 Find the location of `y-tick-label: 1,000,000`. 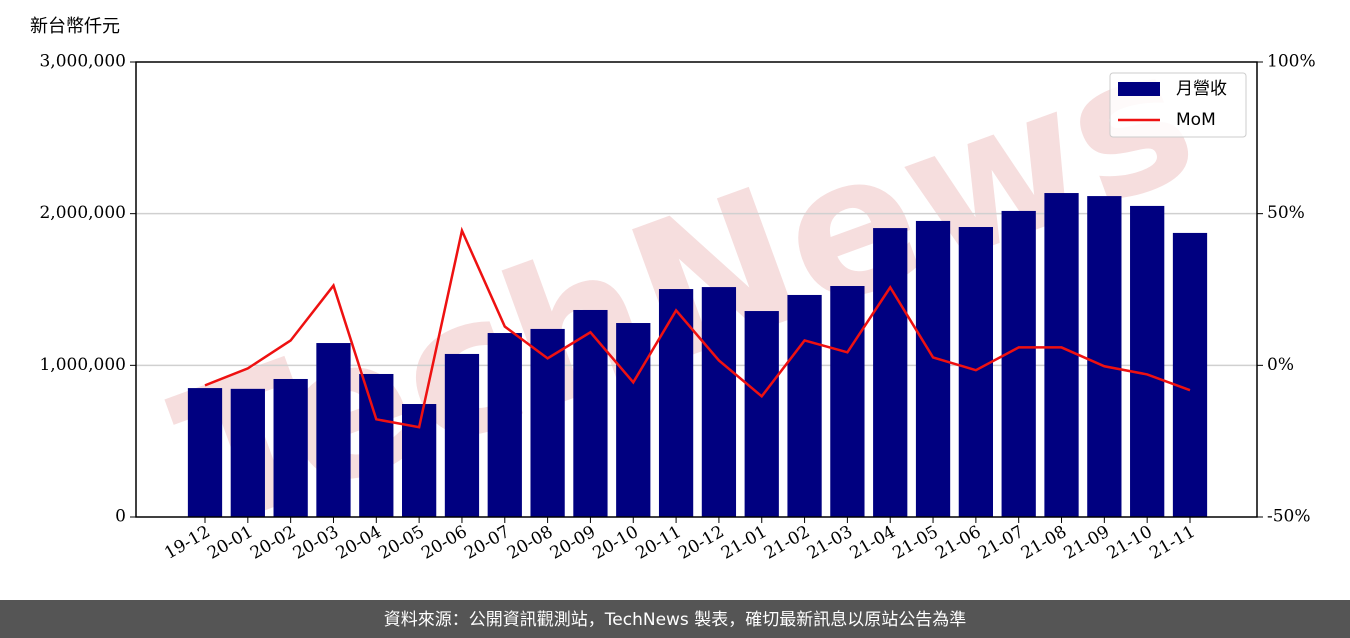

y-tick-label: 1,000,000 is located at coordinates (82, 365).